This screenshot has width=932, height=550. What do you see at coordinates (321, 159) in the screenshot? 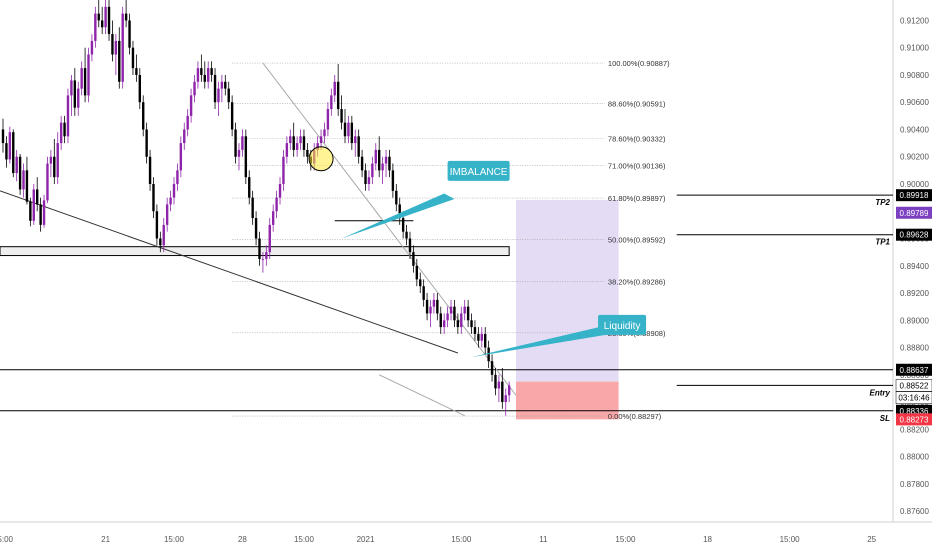
I see `highlight-circle` at bounding box center [321, 159].